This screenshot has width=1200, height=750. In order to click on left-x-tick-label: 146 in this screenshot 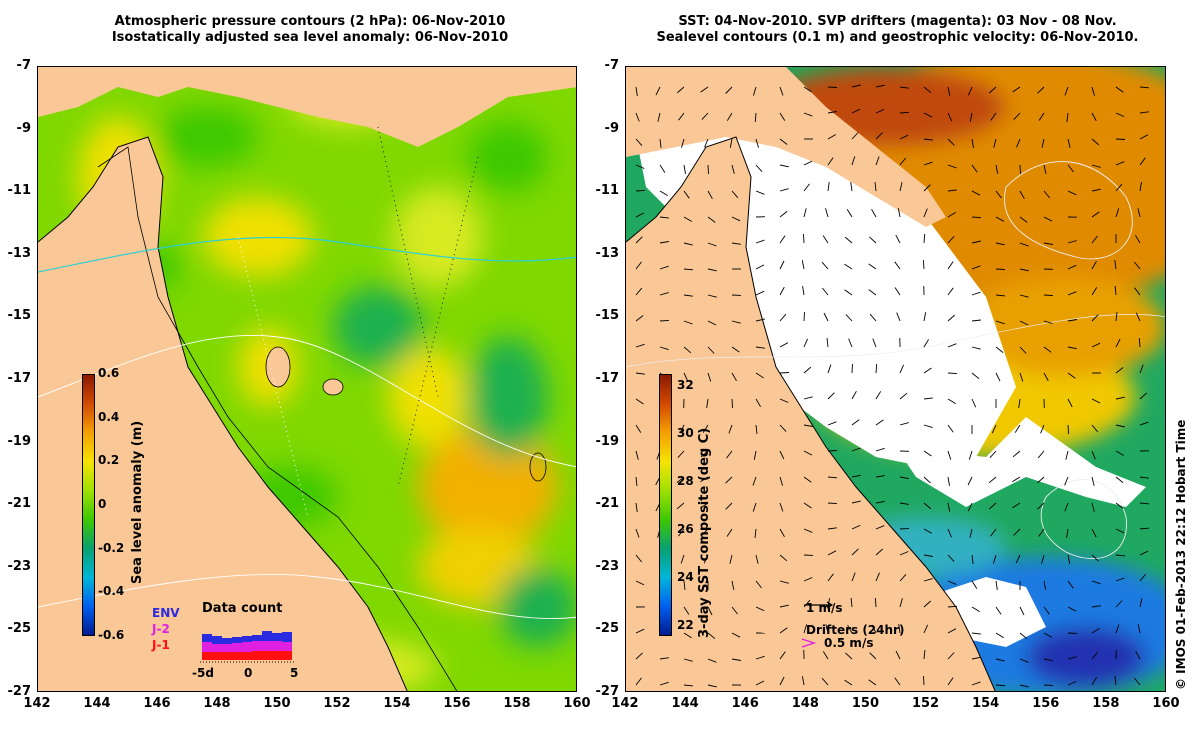, I will do `click(157, 703)`.